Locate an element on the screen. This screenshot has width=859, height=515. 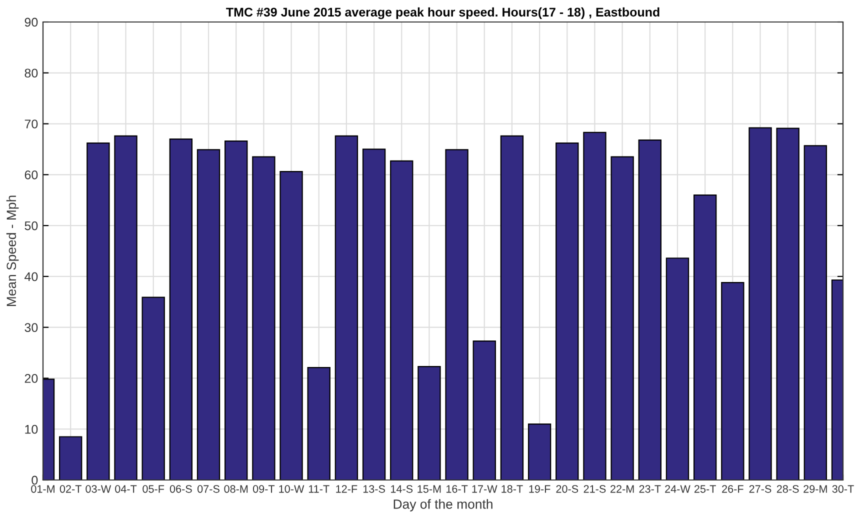
x-tick-label: 23-T is located at coordinates (650, 489).